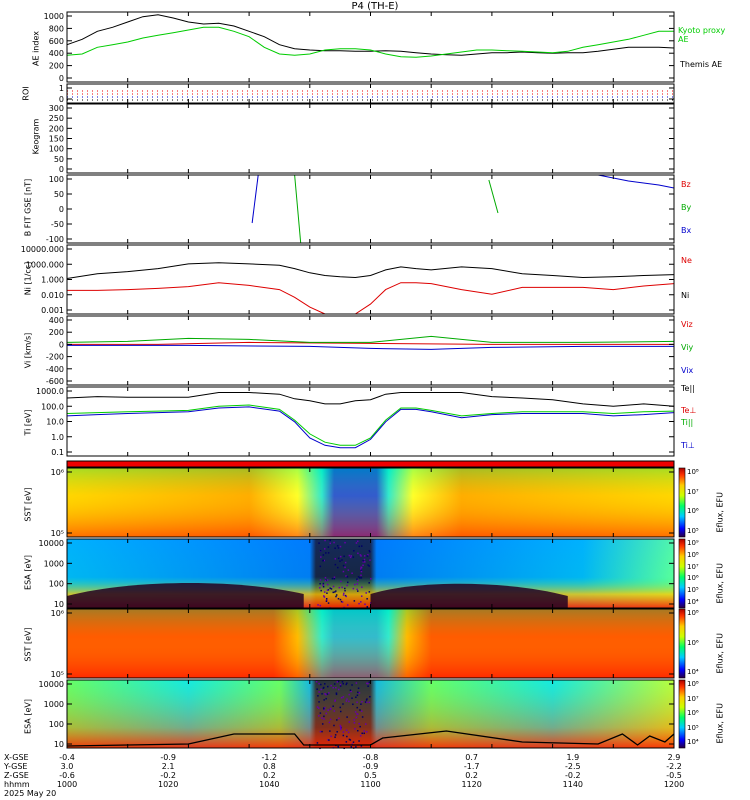  I want to click on panel-frame-vi, so click(370, 350).